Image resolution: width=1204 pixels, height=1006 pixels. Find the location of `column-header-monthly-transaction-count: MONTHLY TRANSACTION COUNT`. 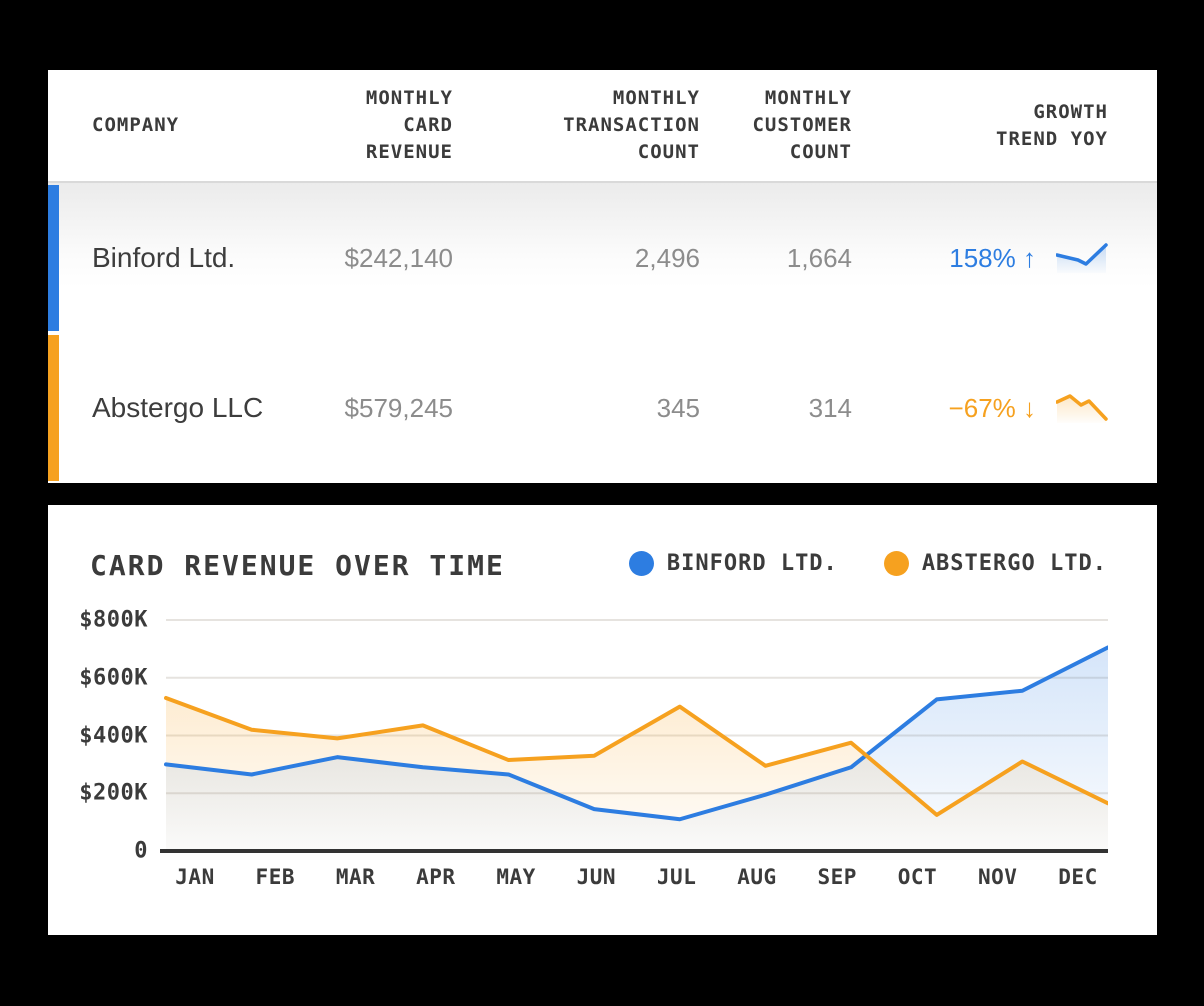

column-header-monthly-transaction-count: MONTHLY TRANSACTION COUNT is located at coordinates (631, 125).